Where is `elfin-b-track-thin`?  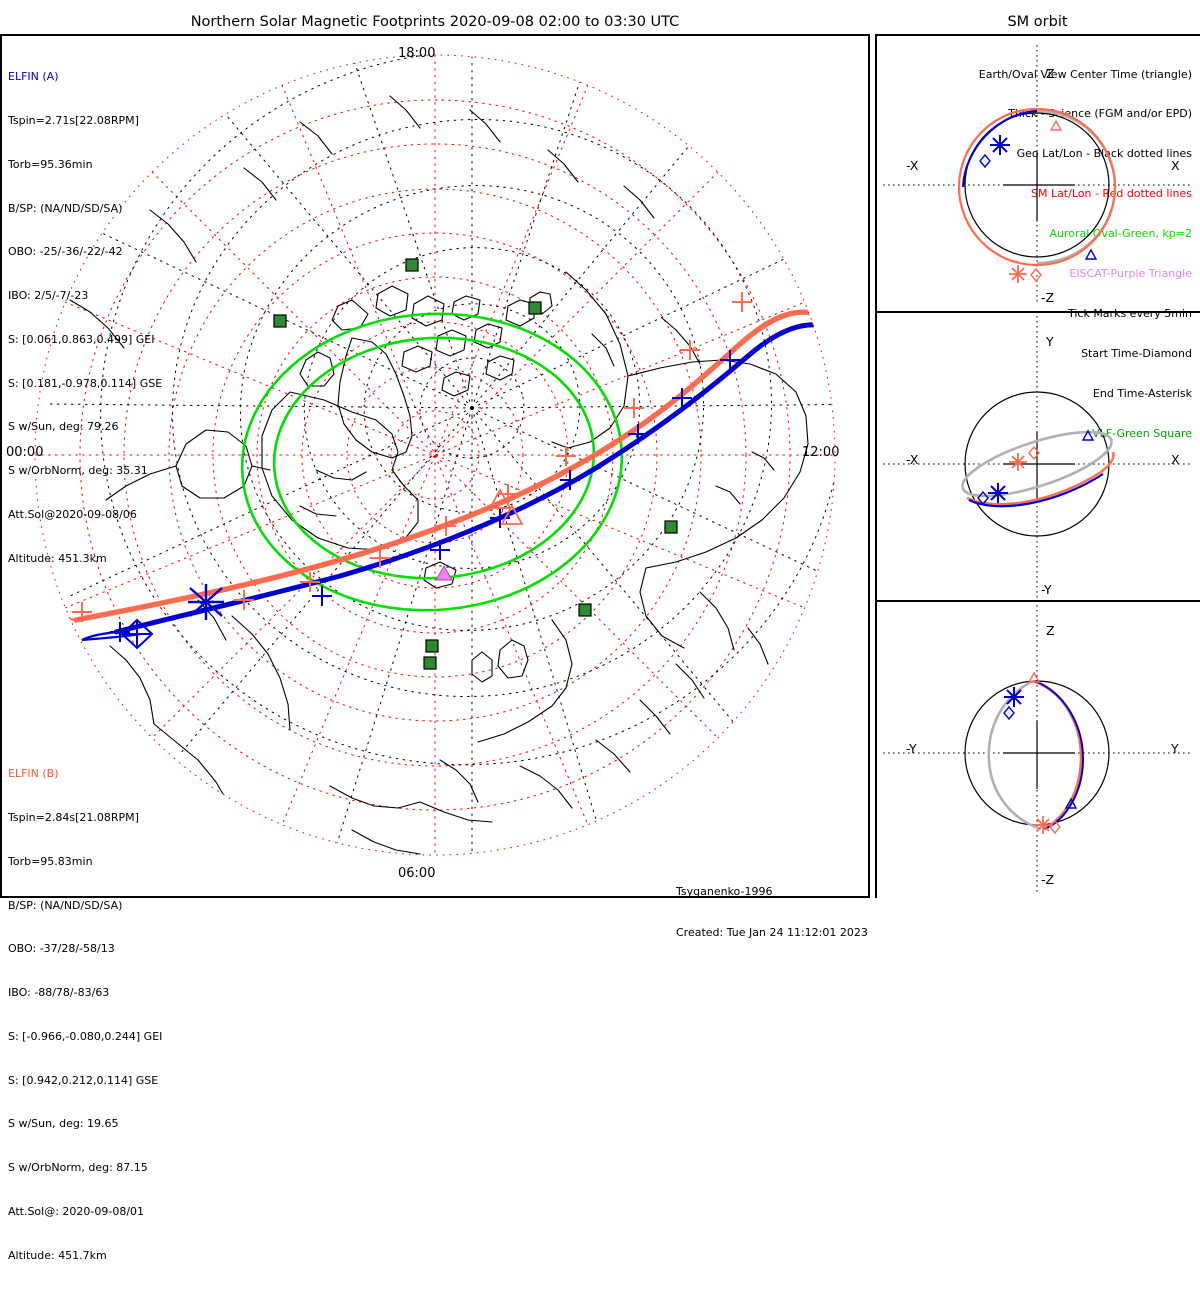 elfin-b-track-thin is located at coordinates (60, 614).